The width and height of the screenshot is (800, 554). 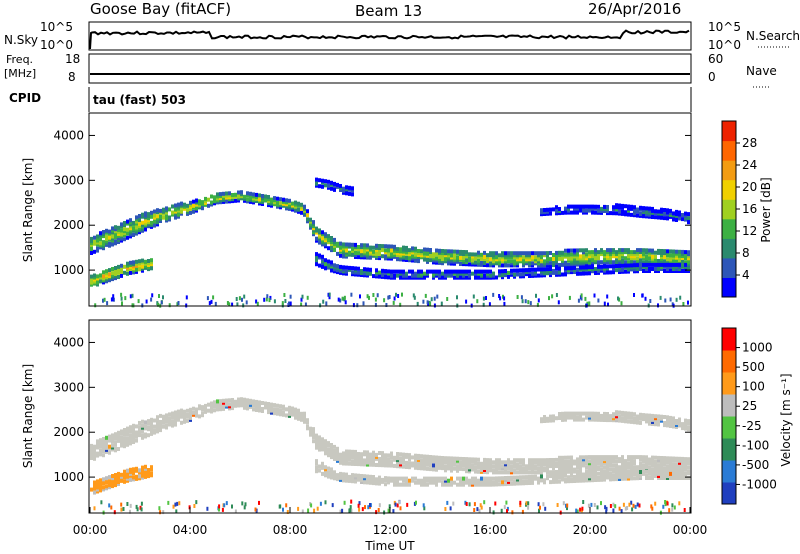 What do you see at coordinates (755, 465) in the screenshot?
I see `colorbar-tick-label: -500` at bounding box center [755, 465].